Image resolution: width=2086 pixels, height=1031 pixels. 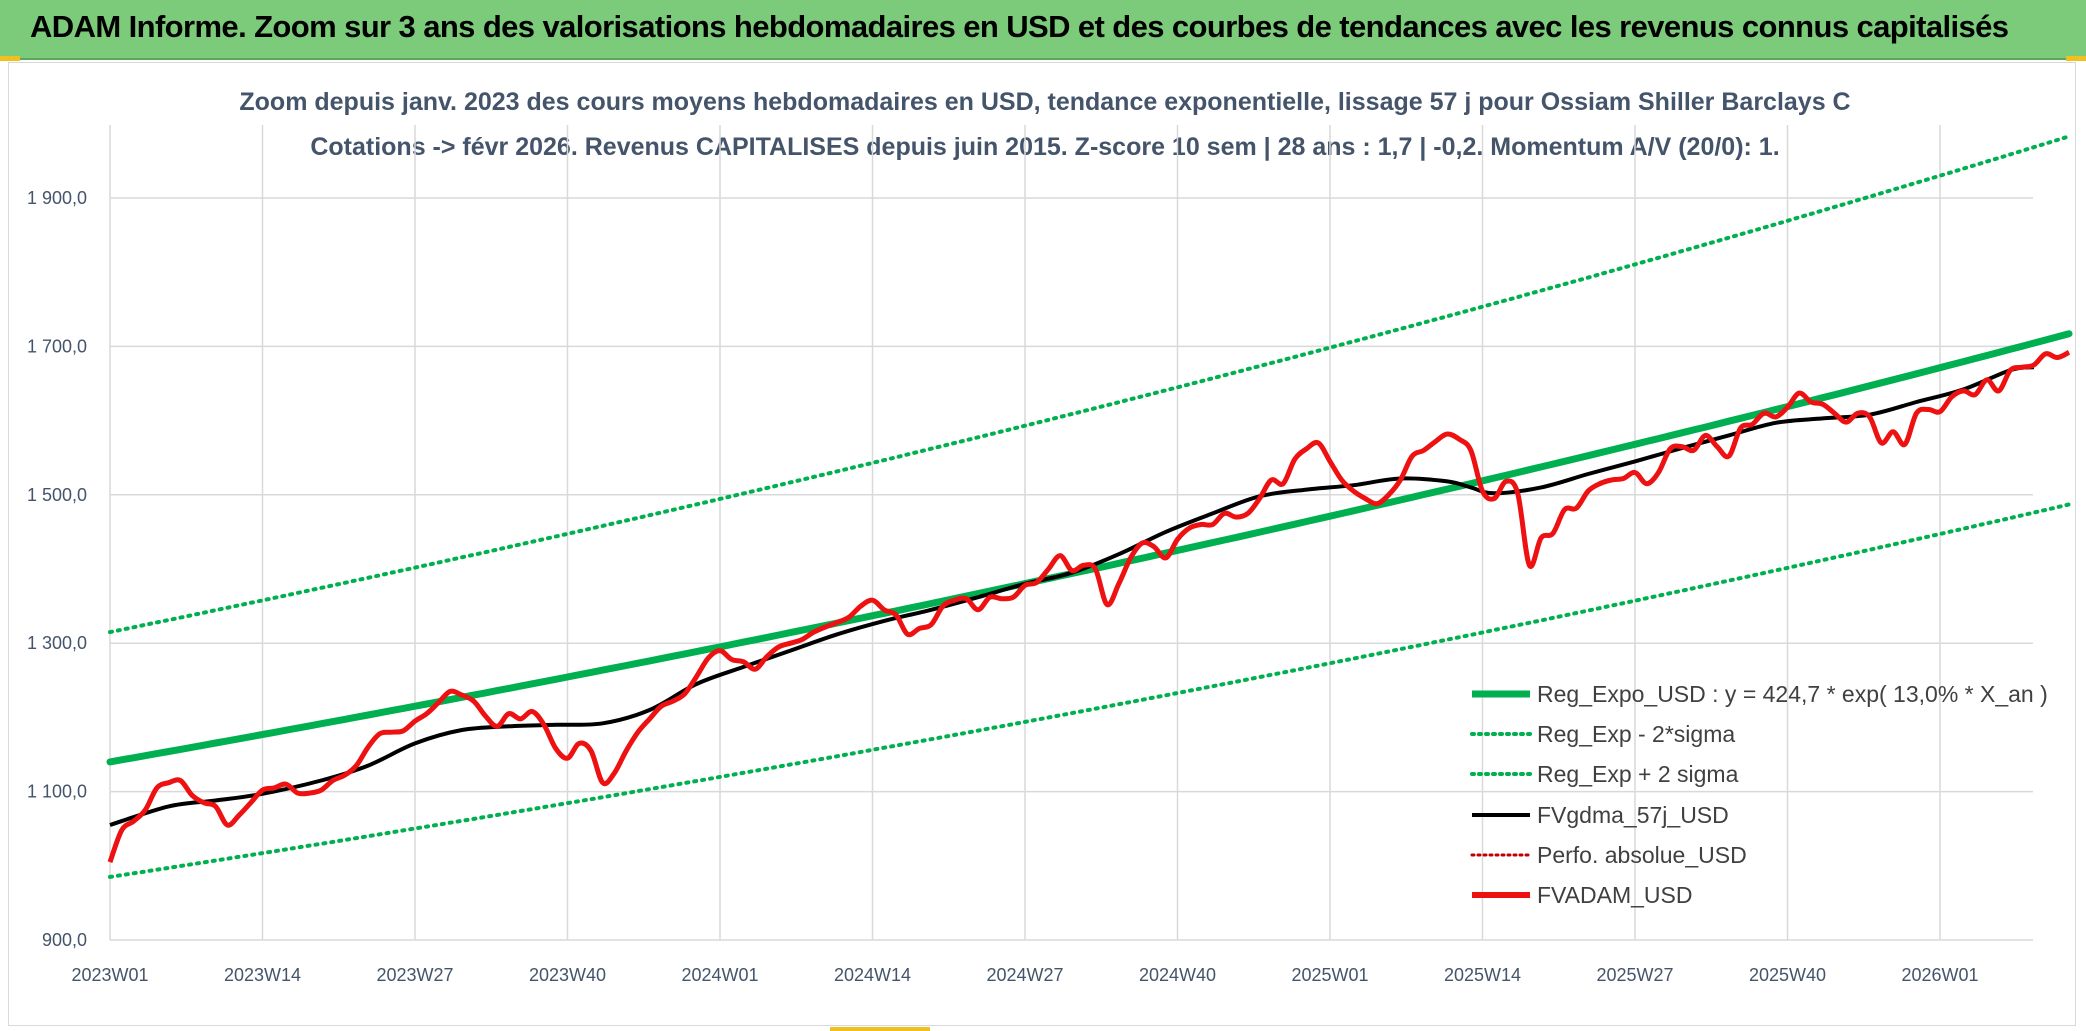 What do you see at coordinates (57, 643) in the screenshot?
I see `y-tick-label: 1 300,0` at bounding box center [57, 643].